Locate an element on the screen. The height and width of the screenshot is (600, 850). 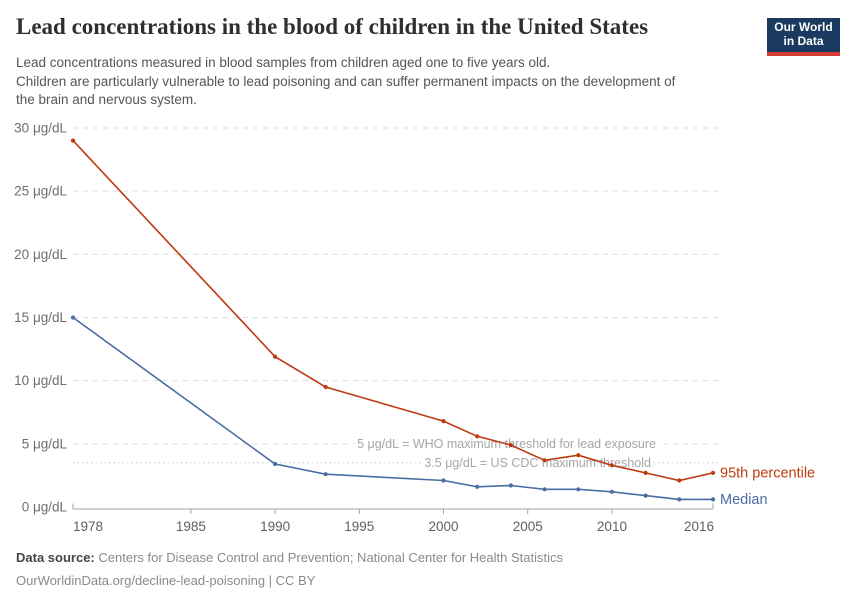
y-axis-label: 30 μg/dL is located at coordinates (40, 128).